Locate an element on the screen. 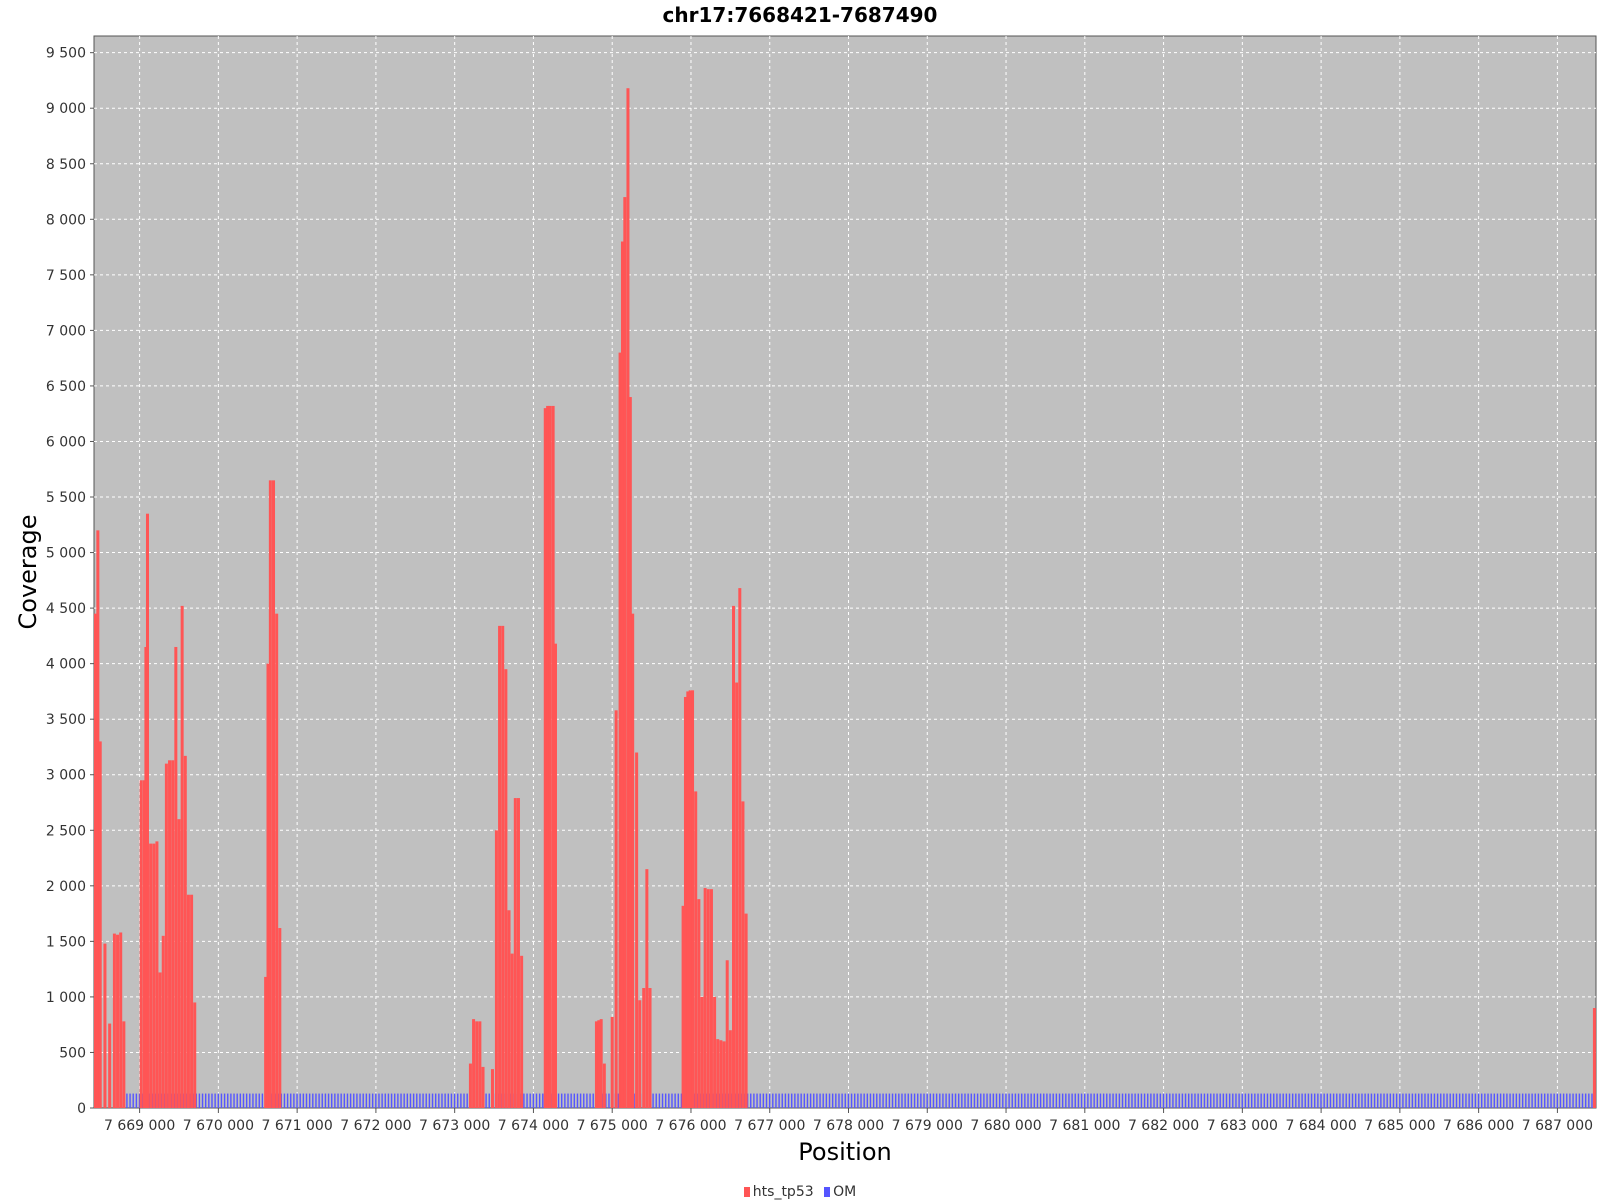 This screenshot has width=1600, height=1200. x-tick-label: 7 685 000 is located at coordinates (1399, 1126).